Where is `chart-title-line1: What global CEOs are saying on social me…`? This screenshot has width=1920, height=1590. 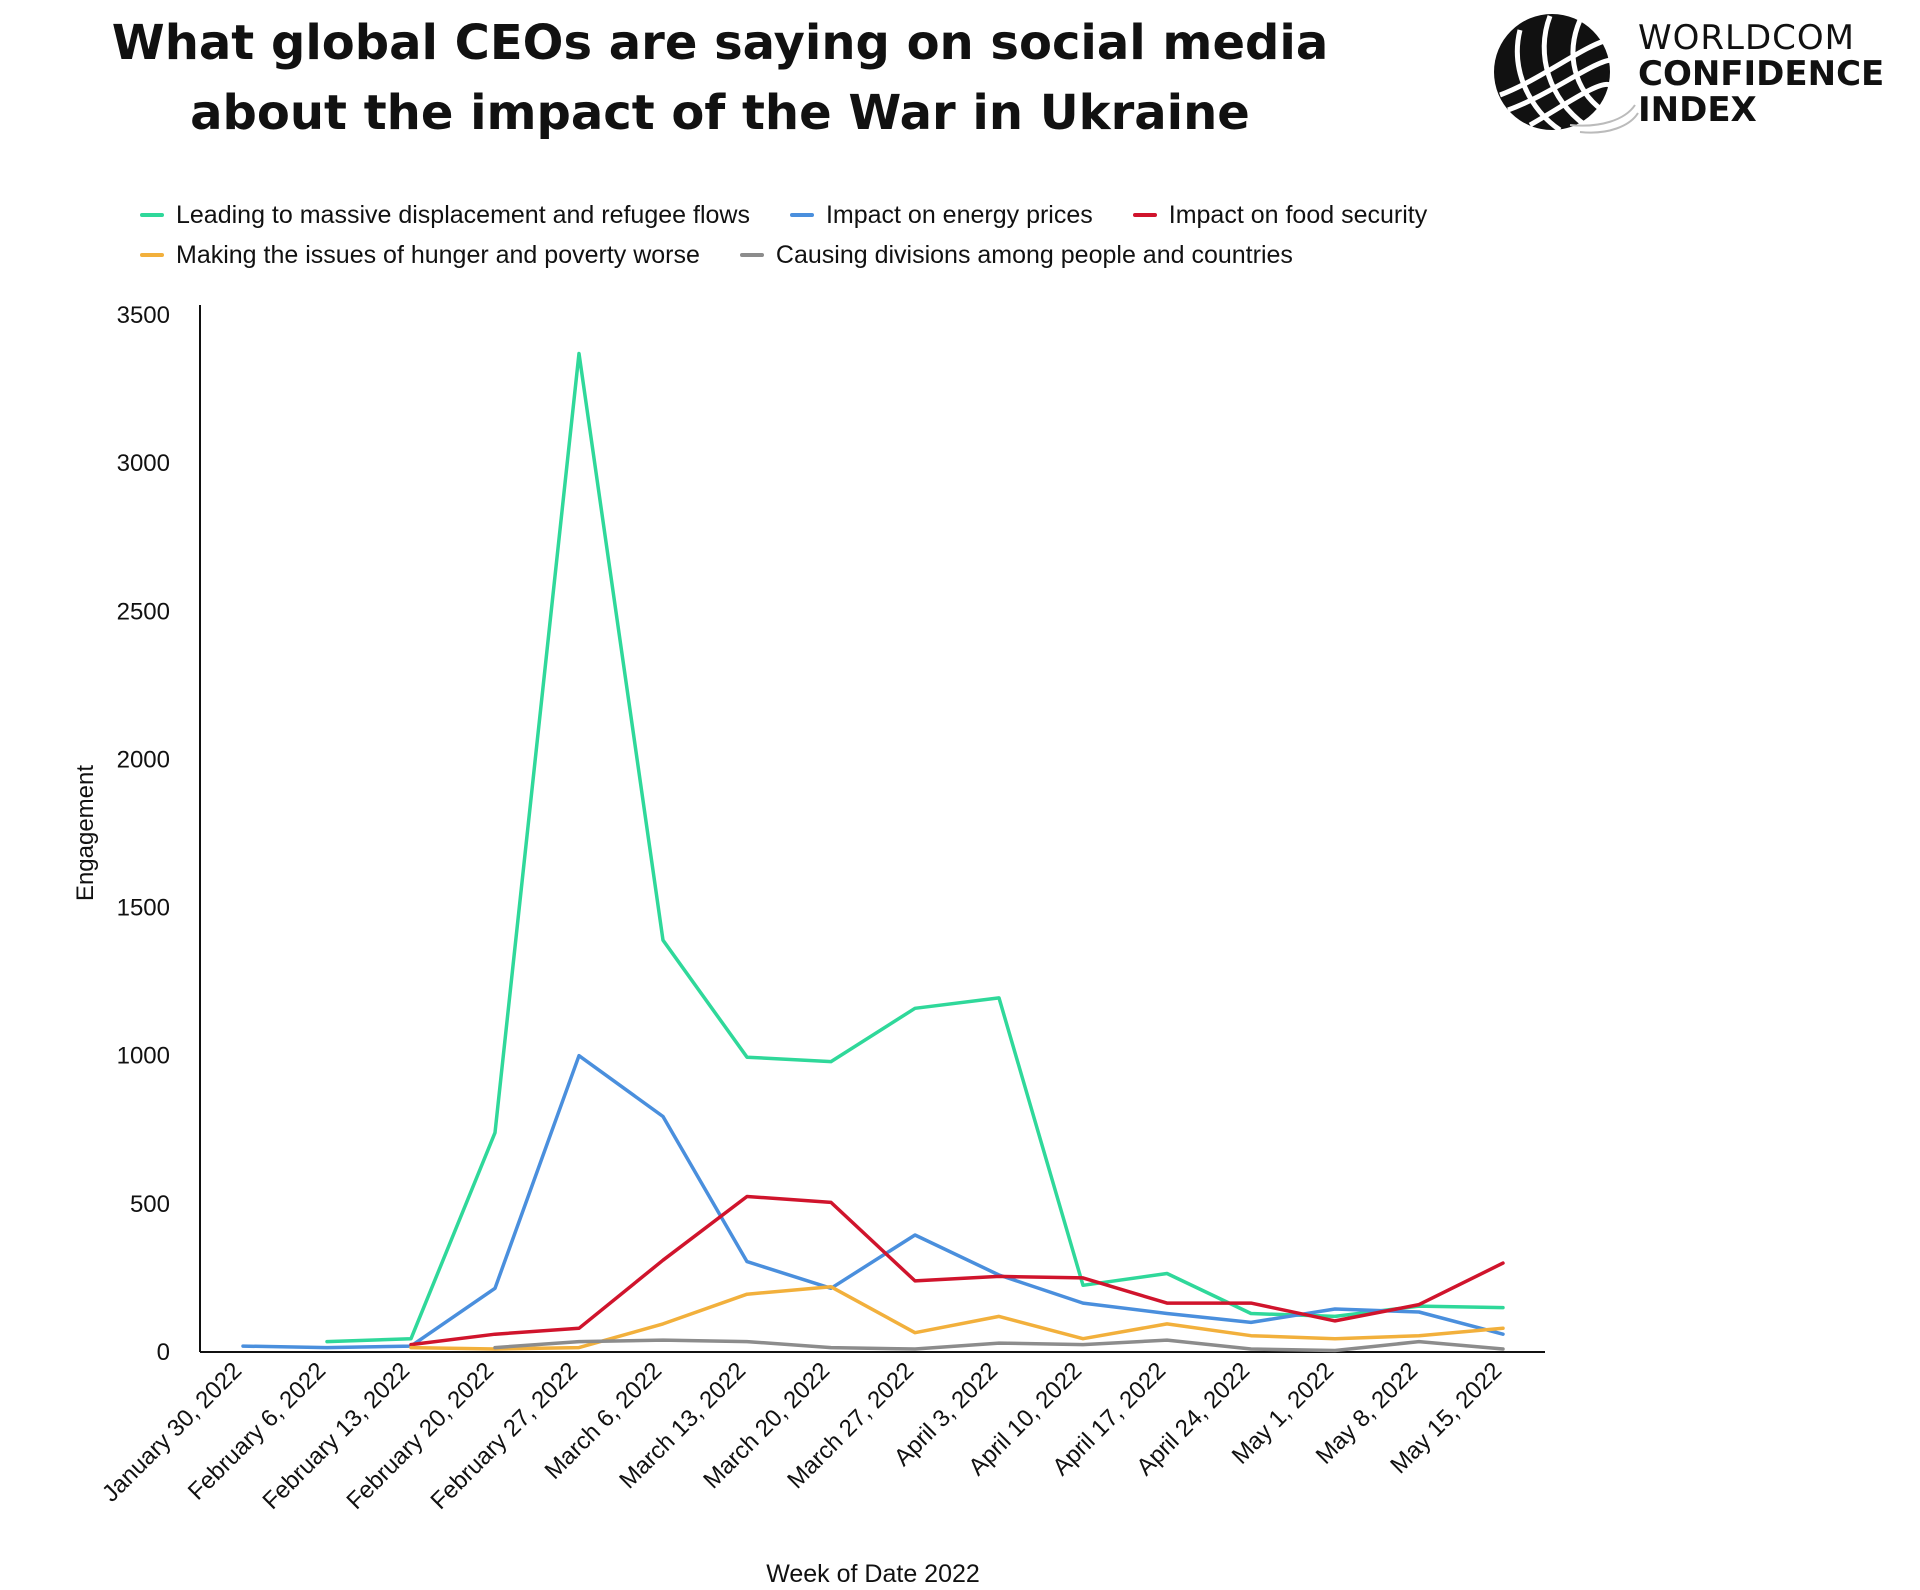
chart-title-line1: What global CEOs are saying on social me… is located at coordinates (720, 43).